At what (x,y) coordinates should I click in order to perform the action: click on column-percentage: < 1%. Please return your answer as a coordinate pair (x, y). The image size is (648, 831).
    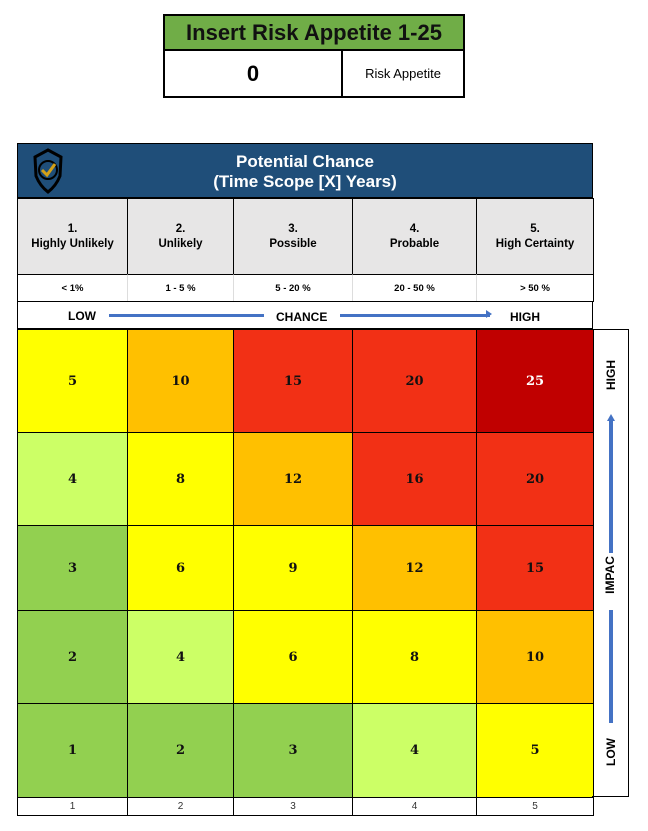
    Looking at the image, I should click on (72, 288).